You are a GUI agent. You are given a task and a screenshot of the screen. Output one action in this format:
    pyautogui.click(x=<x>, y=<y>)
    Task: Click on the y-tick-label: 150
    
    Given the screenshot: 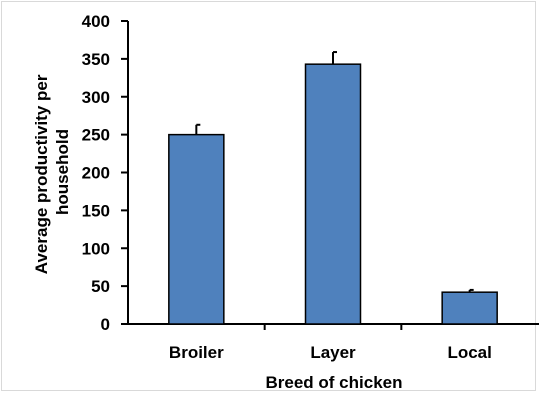 What is the action you would take?
    pyautogui.click(x=96, y=210)
    